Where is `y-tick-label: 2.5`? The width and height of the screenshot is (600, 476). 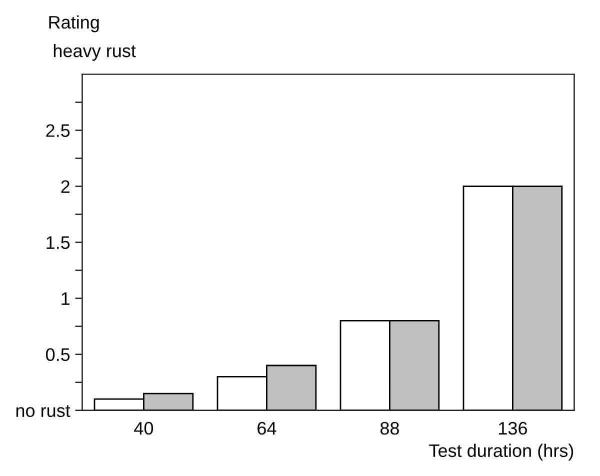
y-tick-label: 2.5 is located at coordinates (58, 130).